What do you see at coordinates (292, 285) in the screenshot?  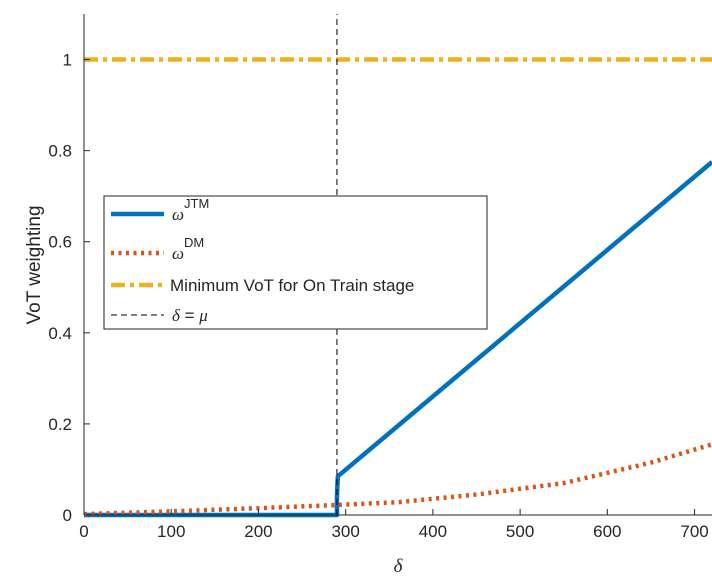 I see `legend-label-min-vot: Minimum VoT for On Train stage` at bounding box center [292, 285].